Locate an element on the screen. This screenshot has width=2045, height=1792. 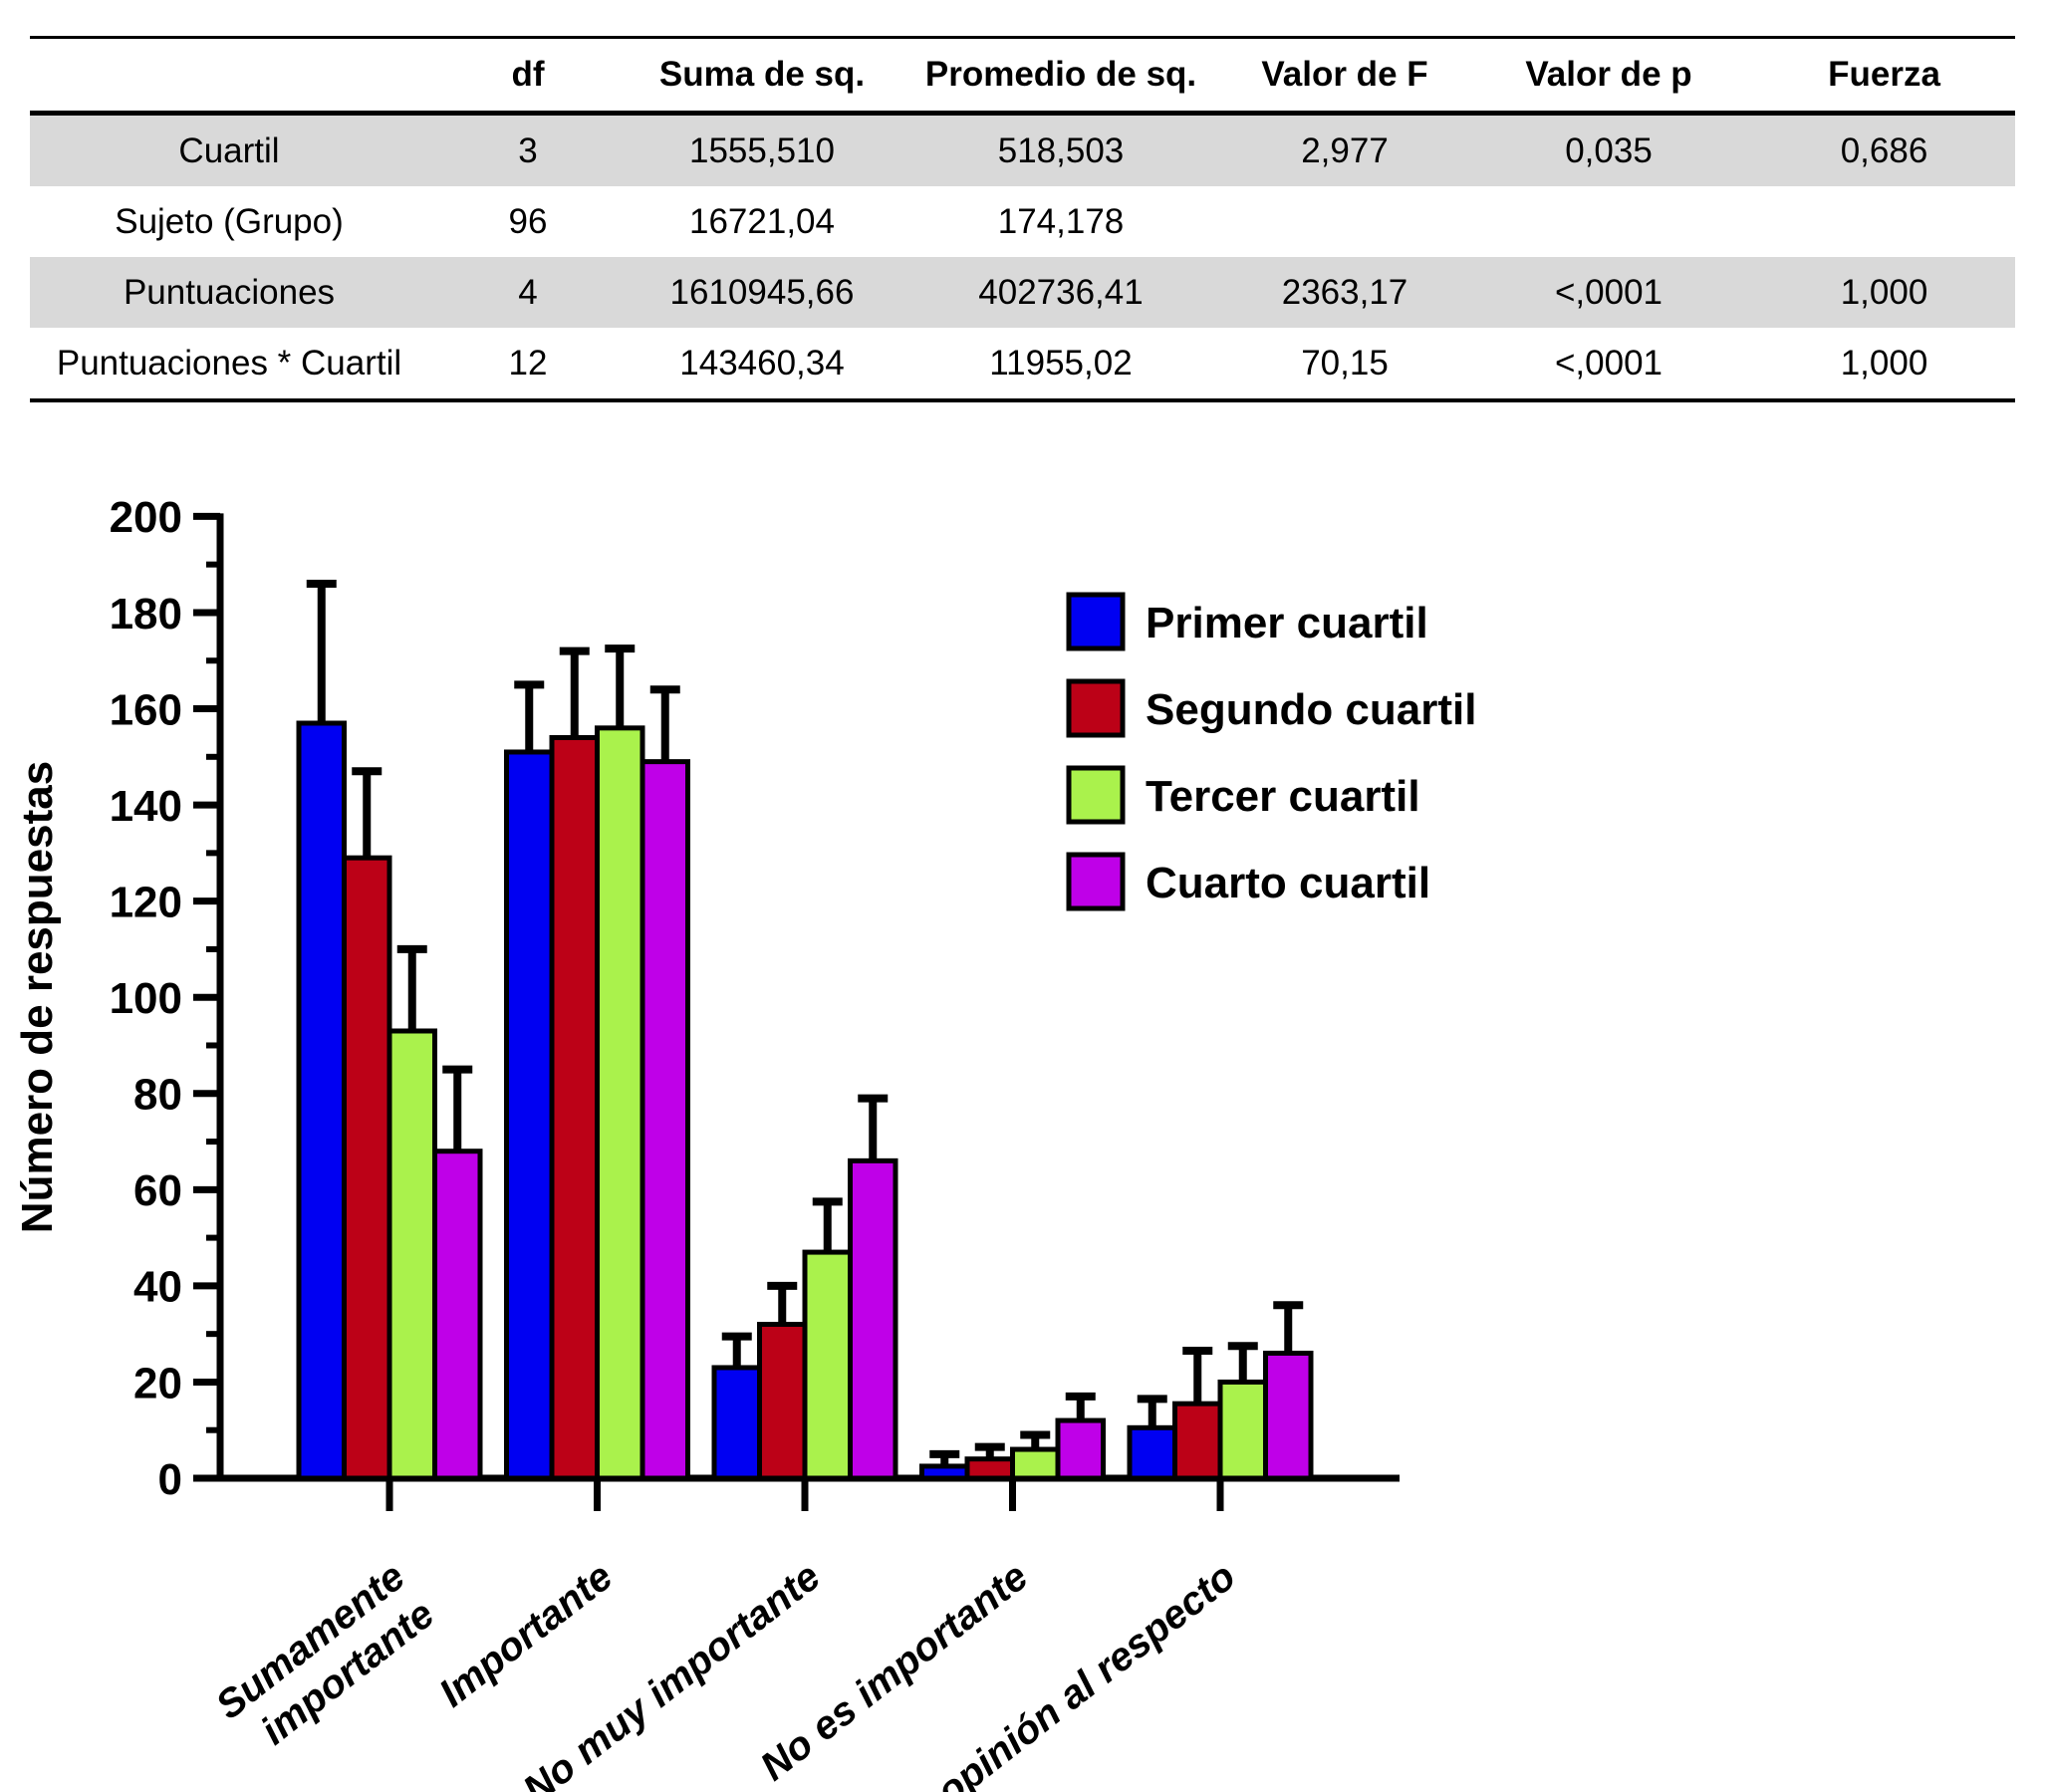
column-header: Fuerza is located at coordinates (1884, 74).